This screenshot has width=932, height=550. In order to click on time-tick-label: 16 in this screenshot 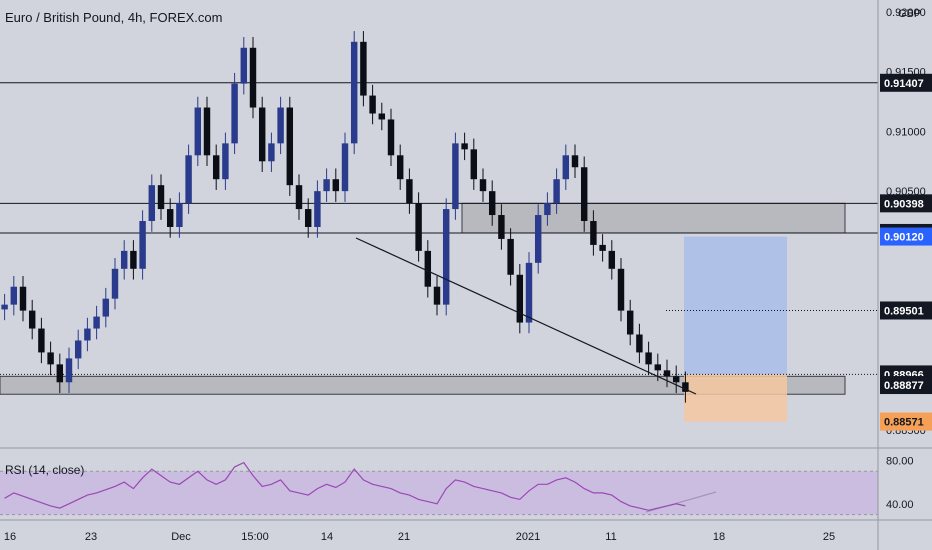, I will do `click(10, 537)`.